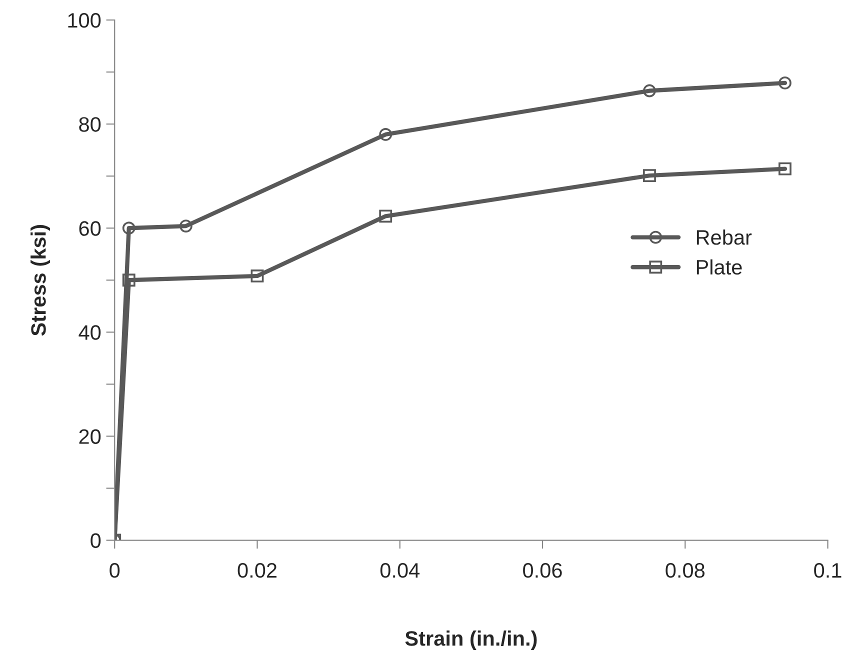  I want to click on y-tick-label: 80, so click(90, 124).